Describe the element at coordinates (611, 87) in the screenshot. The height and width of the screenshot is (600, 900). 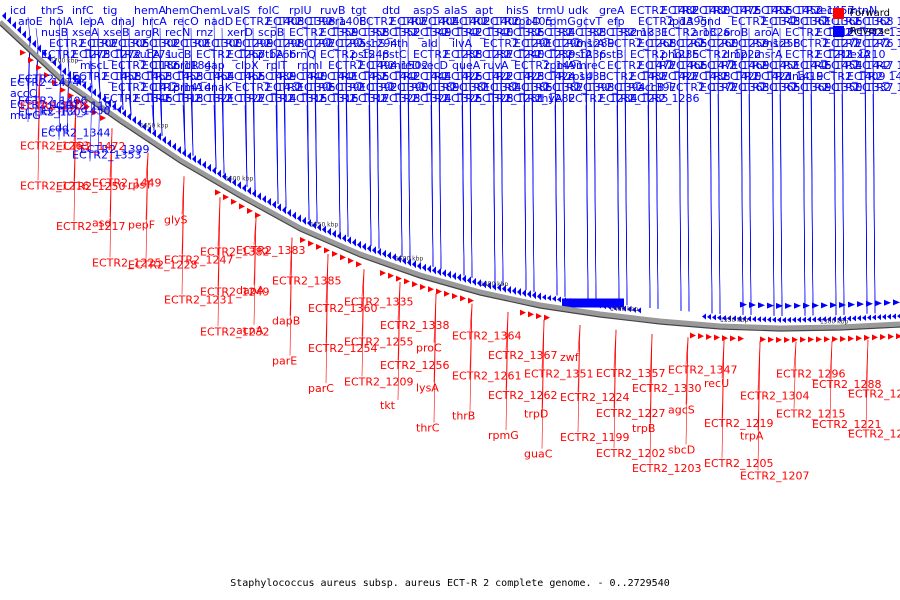
I see `feature-label: ECTR2_1394` at that location.